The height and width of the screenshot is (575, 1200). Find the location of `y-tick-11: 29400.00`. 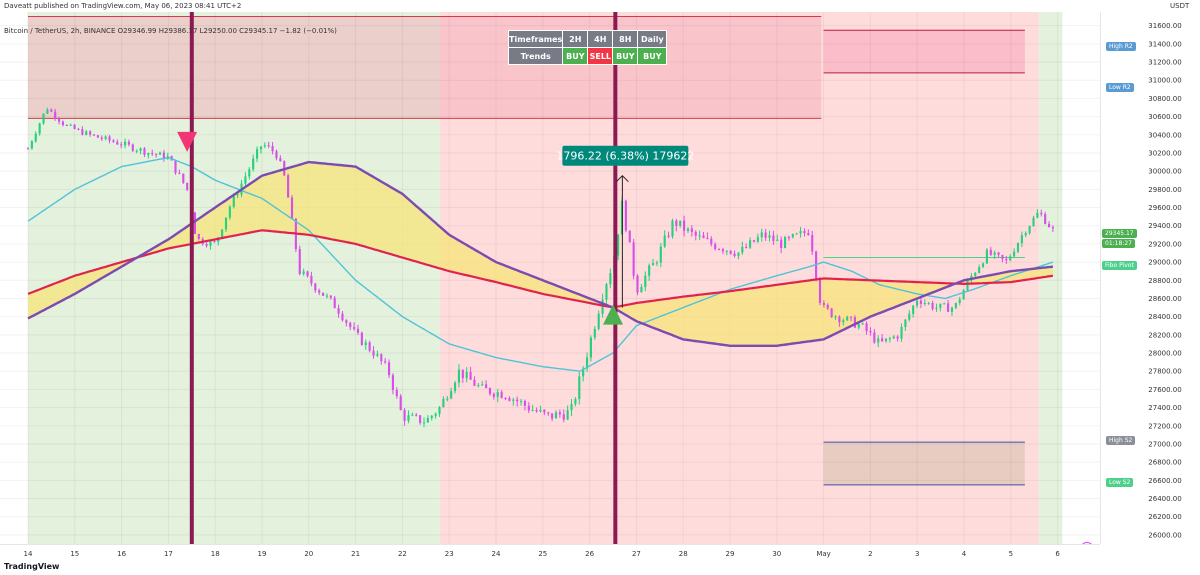

y-tick-11: 29400.00 is located at coordinates (1164, 226).